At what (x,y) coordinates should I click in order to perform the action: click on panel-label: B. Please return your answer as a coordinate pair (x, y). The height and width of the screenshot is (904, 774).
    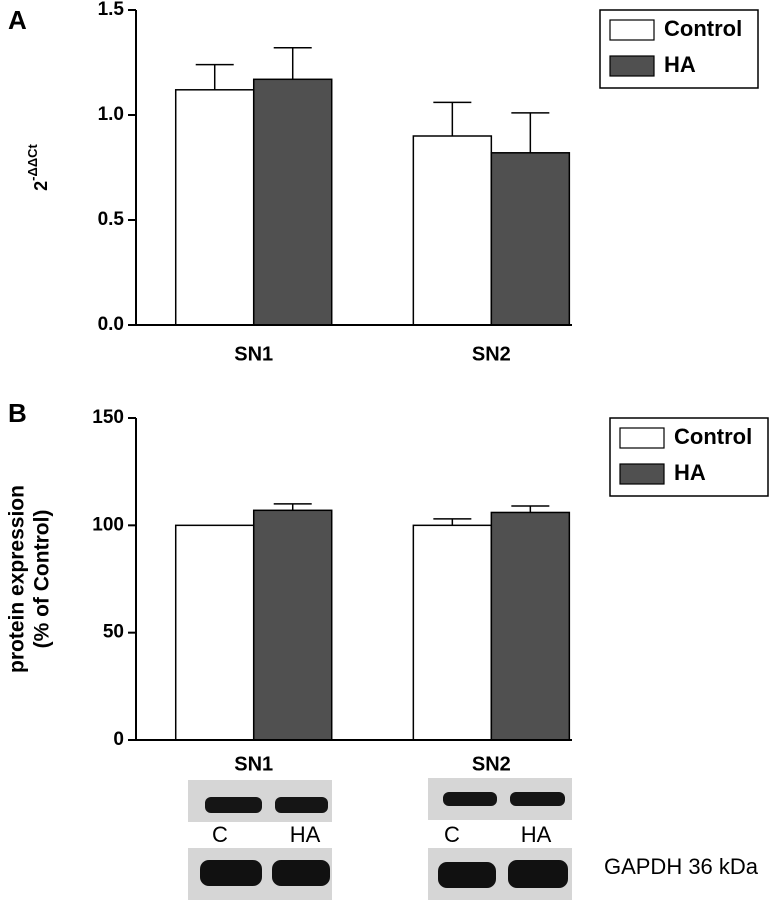
    Looking at the image, I should click on (17, 413).